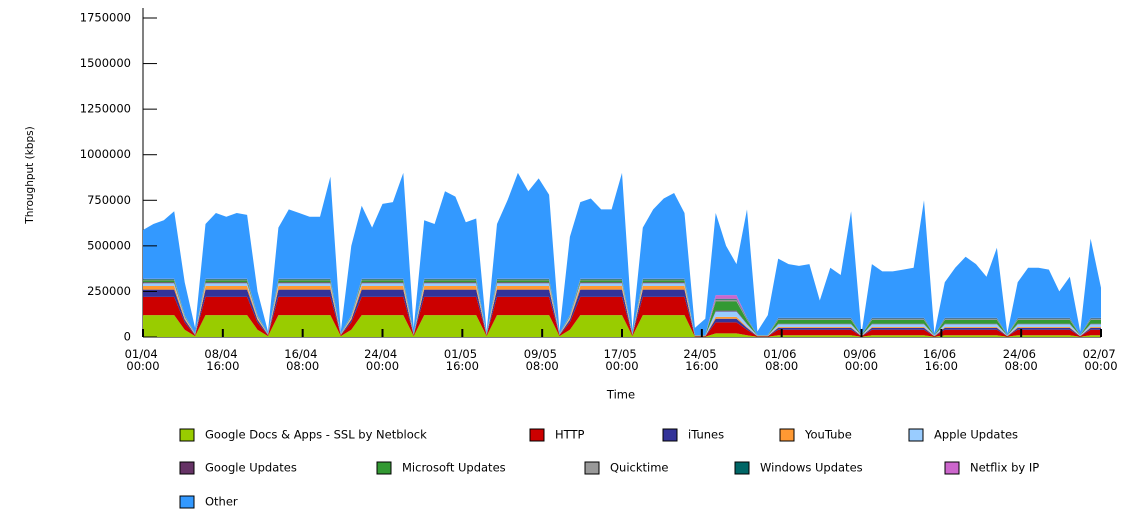 The width and height of the screenshot is (1138, 509). What do you see at coordinates (639, 468) in the screenshot?
I see `legend-label: Quicktime` at bounding box center [639, 468].